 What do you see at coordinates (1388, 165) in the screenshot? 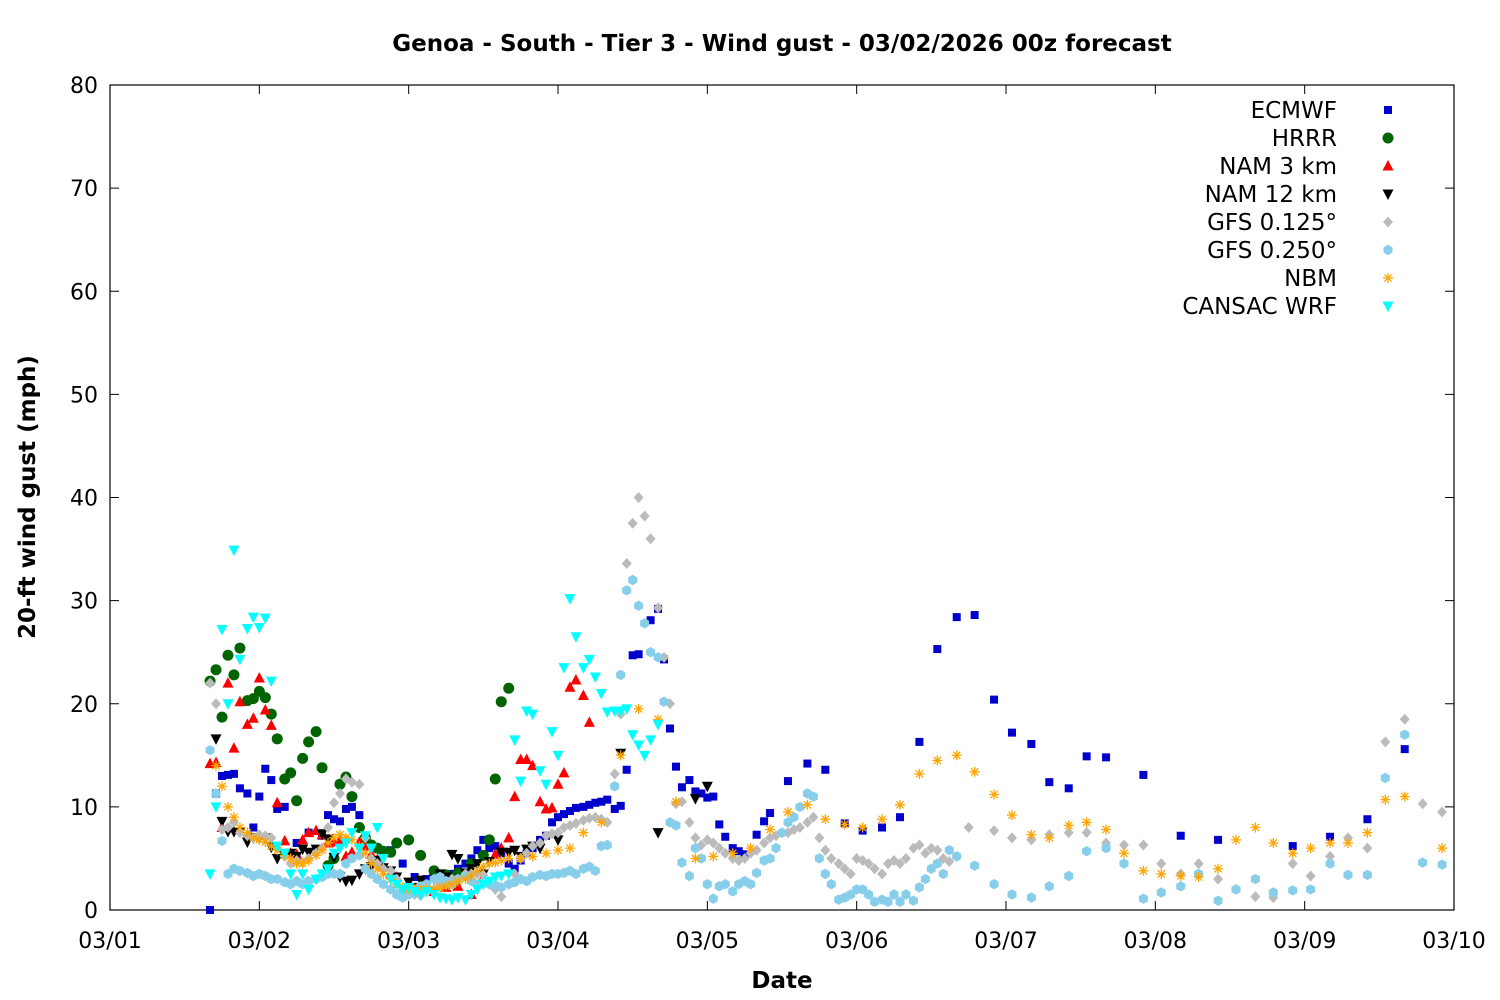
I see `legend-marker` at bounding box center [1388, 165].